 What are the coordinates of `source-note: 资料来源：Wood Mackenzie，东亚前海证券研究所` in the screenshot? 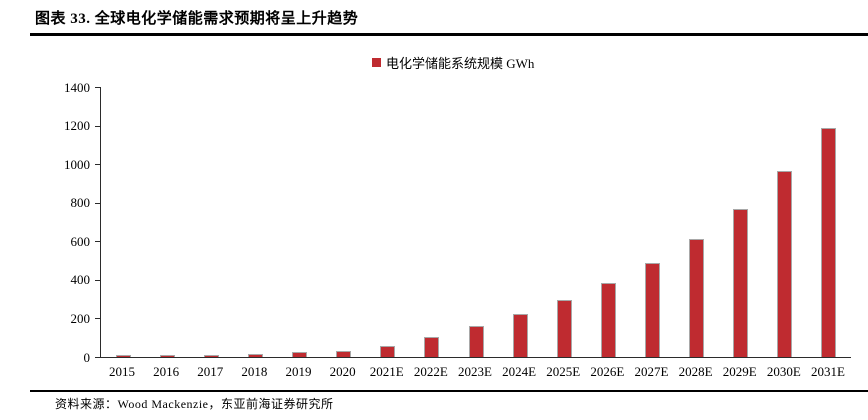 It's located at (194, 404).